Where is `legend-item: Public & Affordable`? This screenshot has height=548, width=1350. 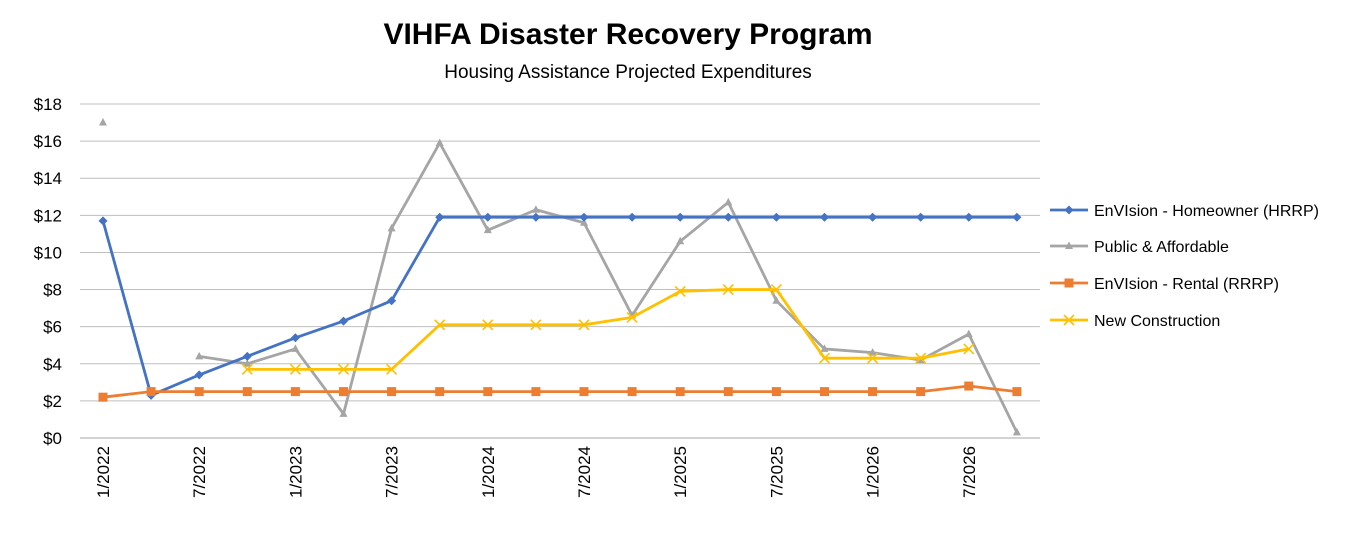 legend-item: Public & Affordable is located at coordinates (1139, 247).